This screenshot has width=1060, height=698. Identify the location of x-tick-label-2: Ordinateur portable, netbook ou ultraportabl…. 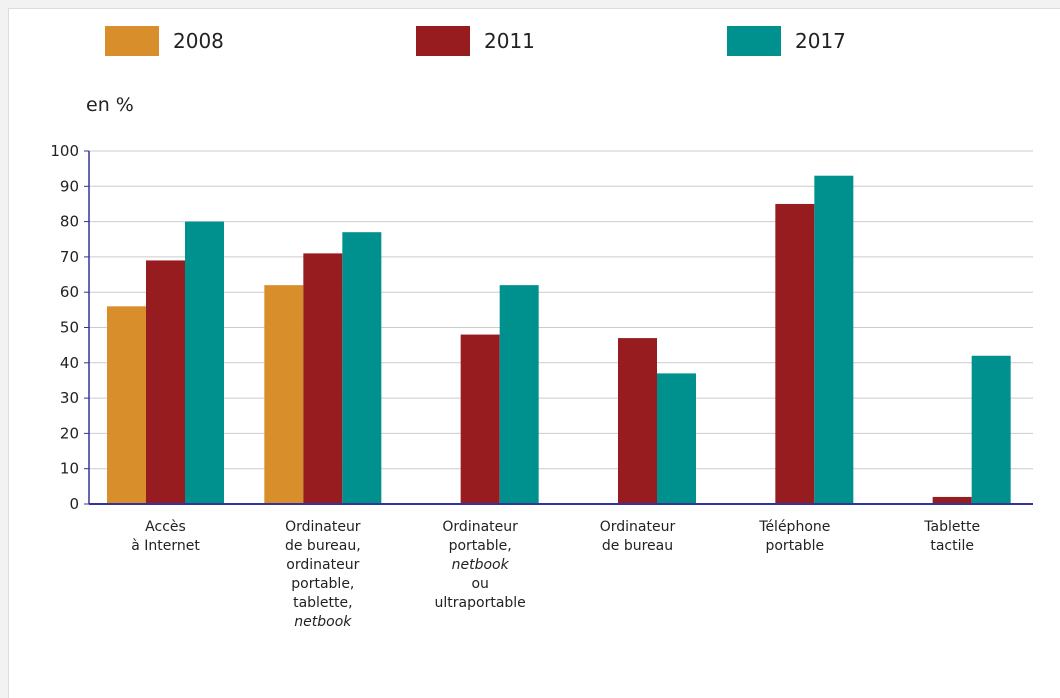
(480, 565).